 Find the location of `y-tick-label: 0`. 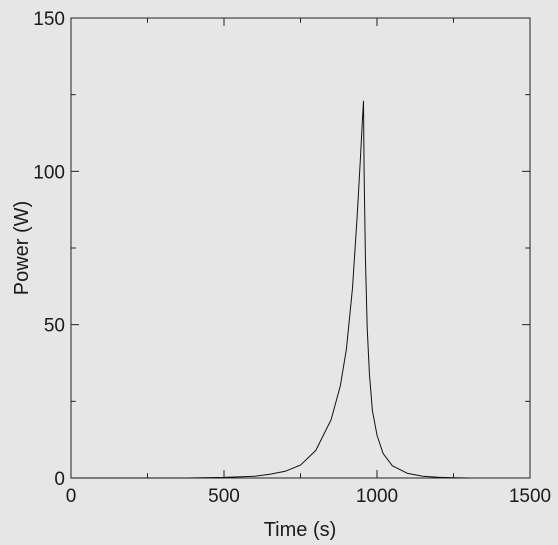

y-tick-label: 0 is located at coordinates (59, 479).